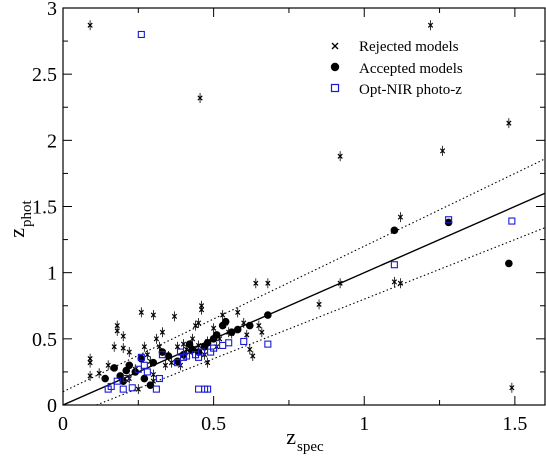 This screenshot has height=457, width=546. I want to click on legend-label-rejected: Rejected models, so click(409, 47).